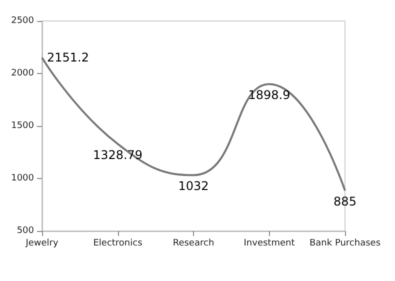 Image resolution: width=395 pixels, height=281 pixels. Describe the element at coordinates (270, 243) in the screenshot. I see `x-tick-label: Investment` at that location.